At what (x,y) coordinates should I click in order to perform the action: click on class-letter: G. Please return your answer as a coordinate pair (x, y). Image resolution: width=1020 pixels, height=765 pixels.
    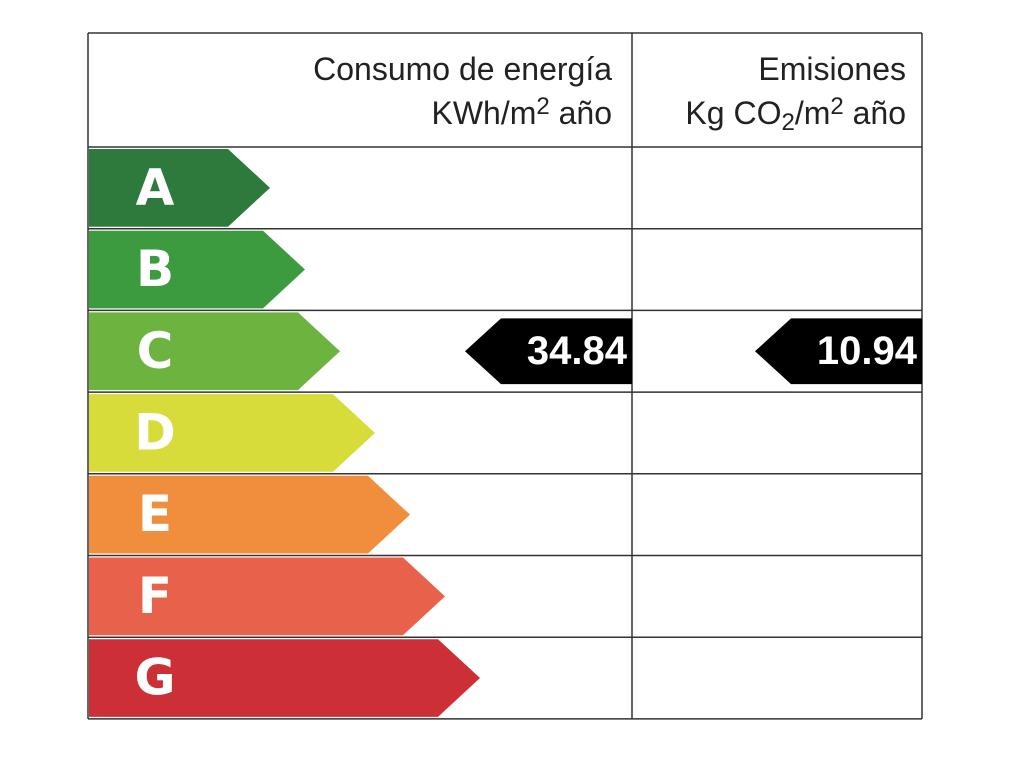
    Looking at the image, I should click on (154, 678).